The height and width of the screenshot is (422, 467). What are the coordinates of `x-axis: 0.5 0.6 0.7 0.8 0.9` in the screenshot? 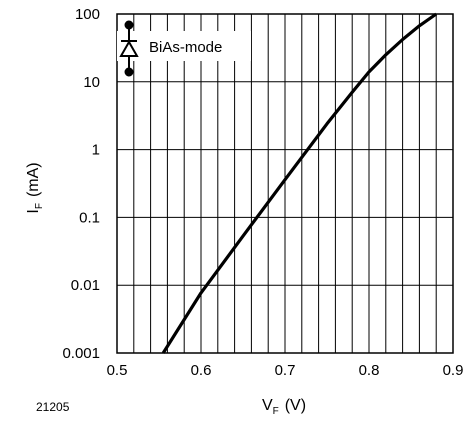 It's located at (285, 370).